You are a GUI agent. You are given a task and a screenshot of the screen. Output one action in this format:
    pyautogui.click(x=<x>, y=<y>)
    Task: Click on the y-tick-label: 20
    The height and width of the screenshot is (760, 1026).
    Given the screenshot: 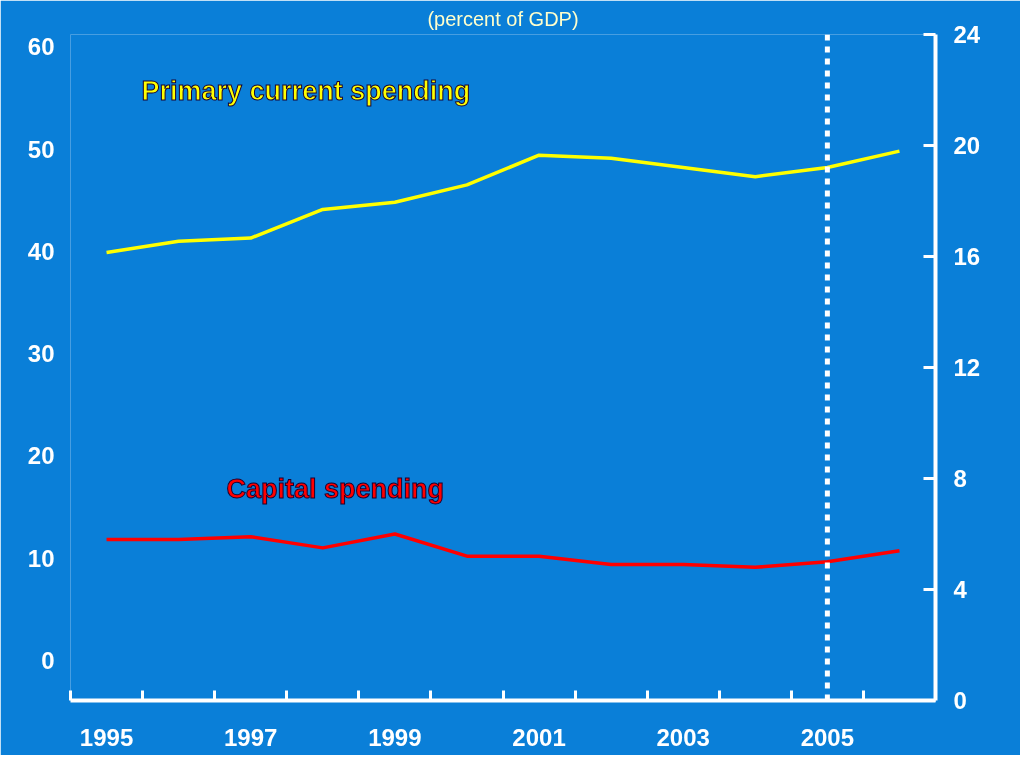 What is the action you would take?
    pyautogui.click(x=41, y=456)
    